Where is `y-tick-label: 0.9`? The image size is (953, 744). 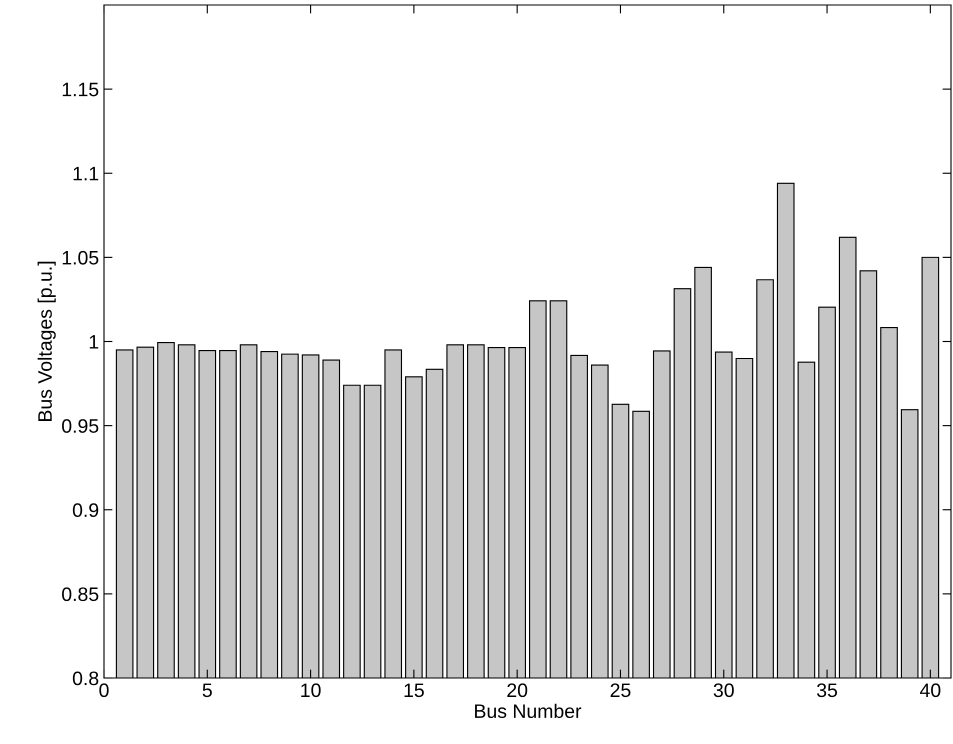 y-tick-label: 0.9 is located at coordinates (85, 510).